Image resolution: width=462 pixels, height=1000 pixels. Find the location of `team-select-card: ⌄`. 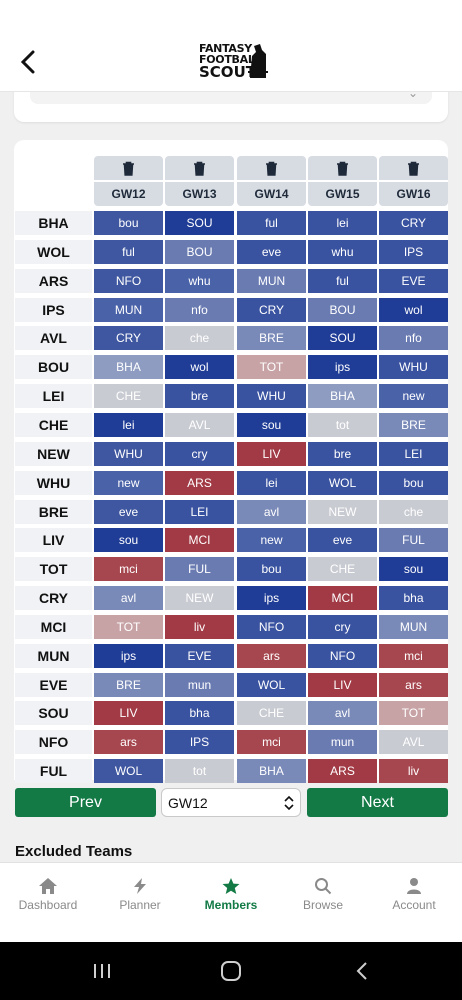

team-select-card: ⌄ is located at coordinates (231, 107).